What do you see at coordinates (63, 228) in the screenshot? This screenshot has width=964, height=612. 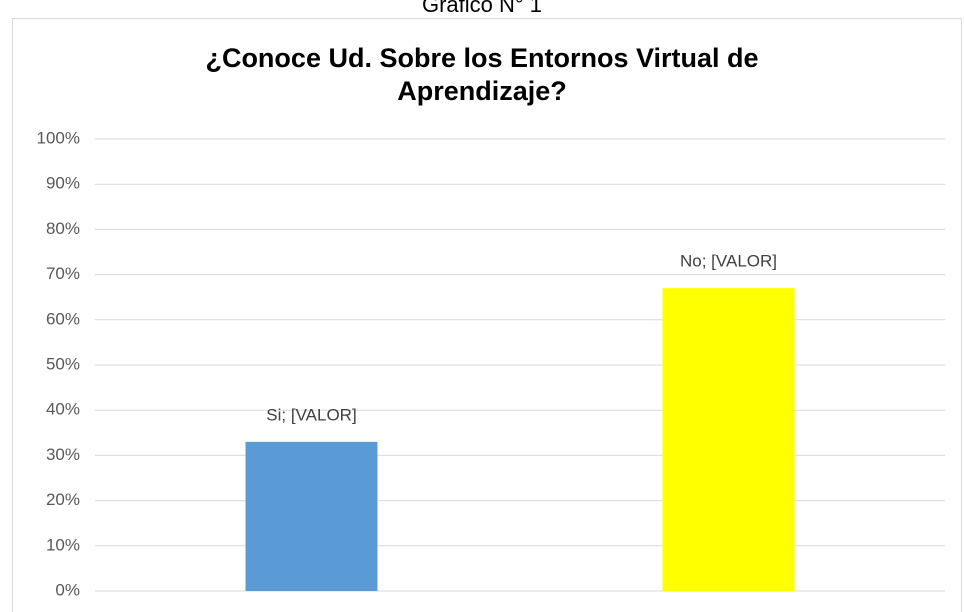 I see `y-tick-label: 80%` at bounding box center [63, 228].